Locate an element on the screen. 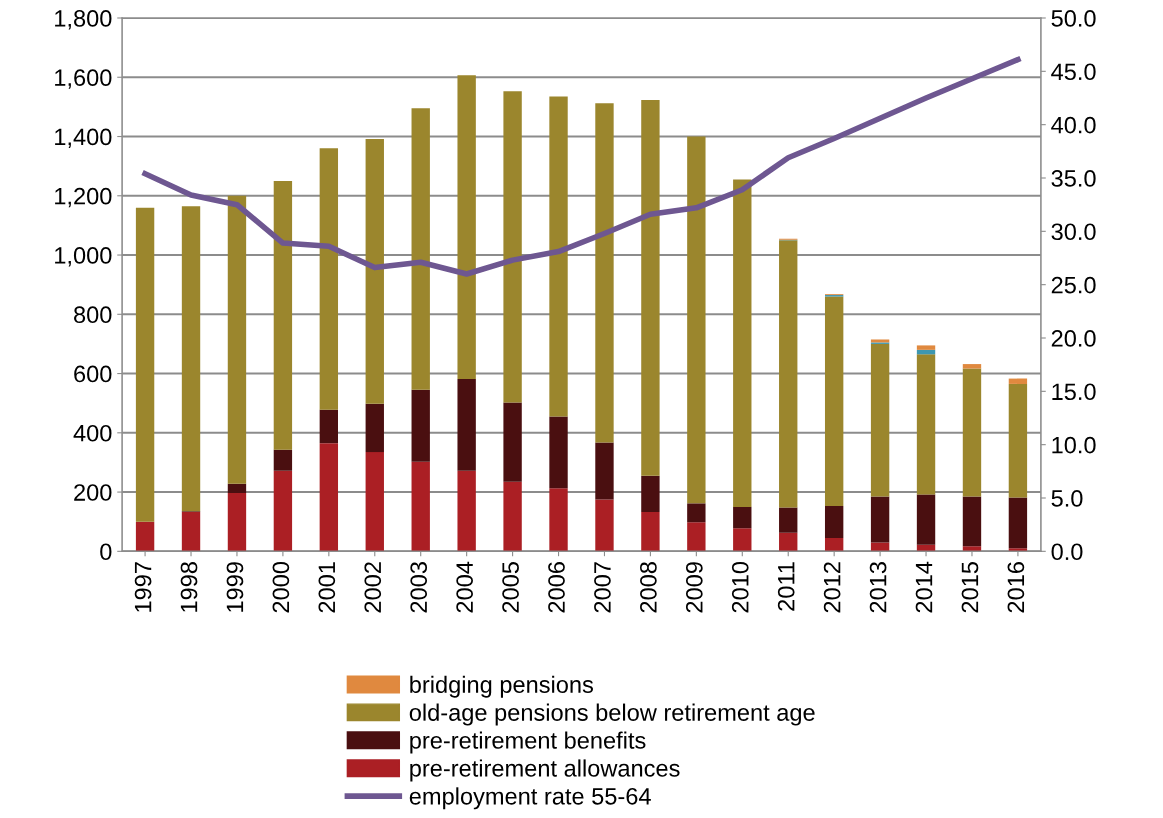 The height and width of the screenshot is (818, 1163). x-tick-label: 2005 is located at coordinates (510, 587).